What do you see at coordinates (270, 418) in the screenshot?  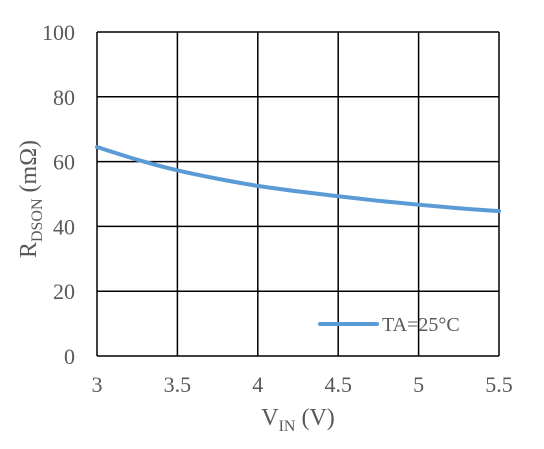 I see `x-axis-title-main: V` at bounding box center [270, 418].